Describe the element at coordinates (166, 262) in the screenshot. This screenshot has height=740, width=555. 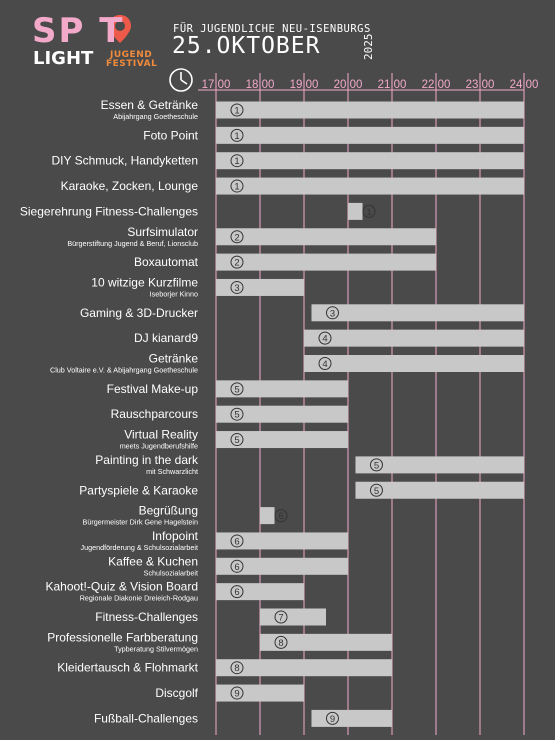
I see `row-label: Boxautomat` at that location.